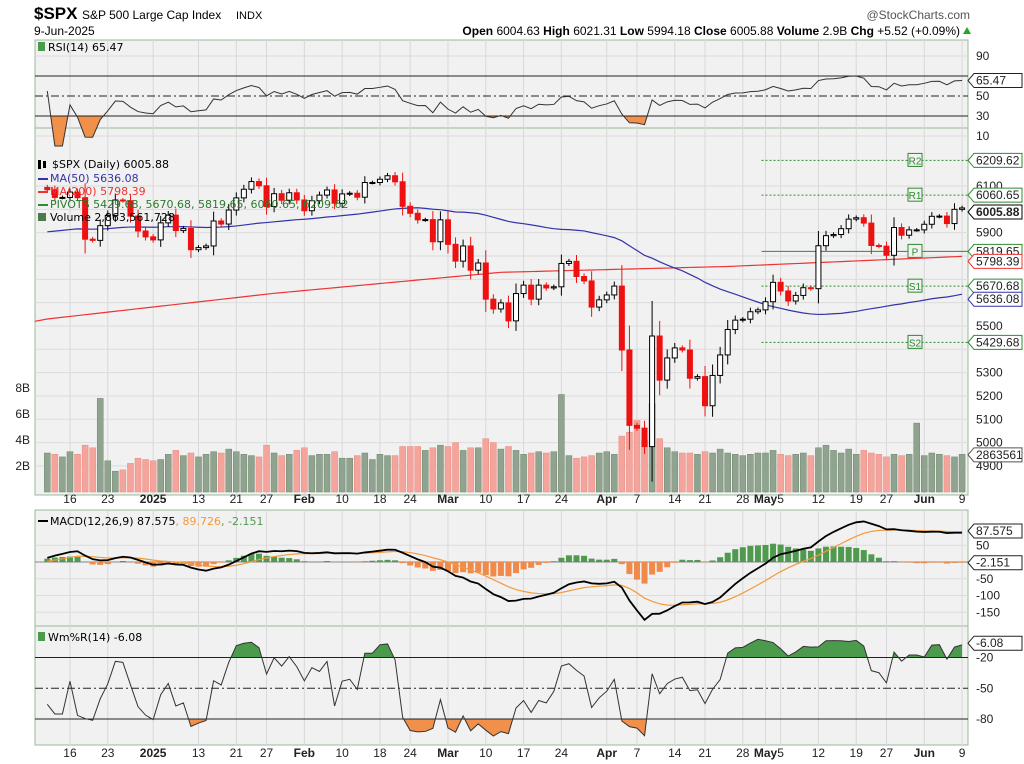 Image resolution: width=1024 pixels, height=764 pixels. Describe the element at coordinates (766, 753) in the screenshot. I see `x-axis-label: May` at that location.